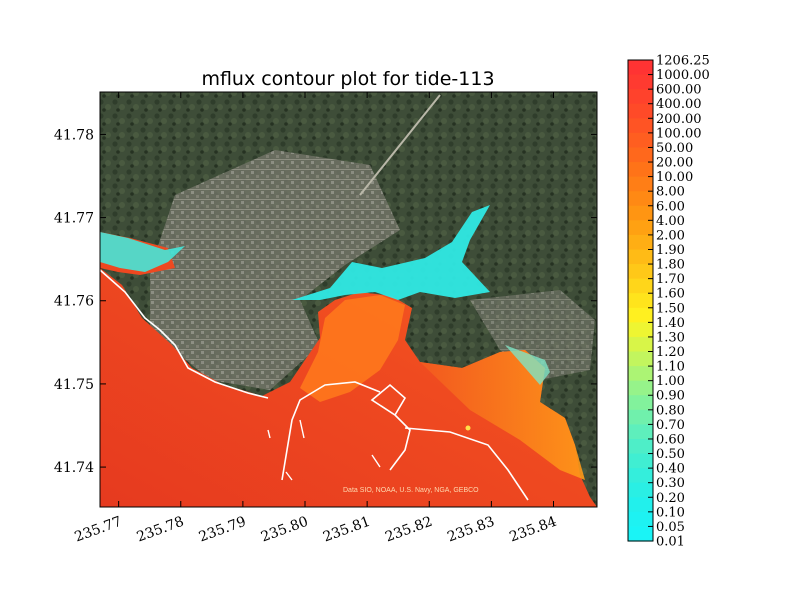  Describe the element at coordinates (74, 302) in the screenshot. I see `y-tick-label: 41.76` at that location.